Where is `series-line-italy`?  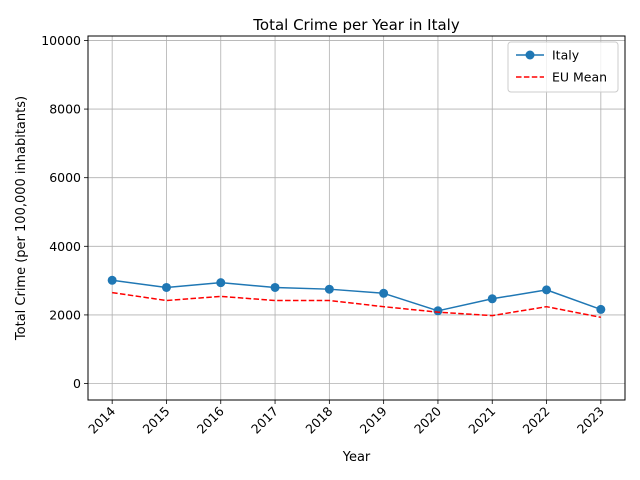
series-line-italy is located at coordinates (357, 295).